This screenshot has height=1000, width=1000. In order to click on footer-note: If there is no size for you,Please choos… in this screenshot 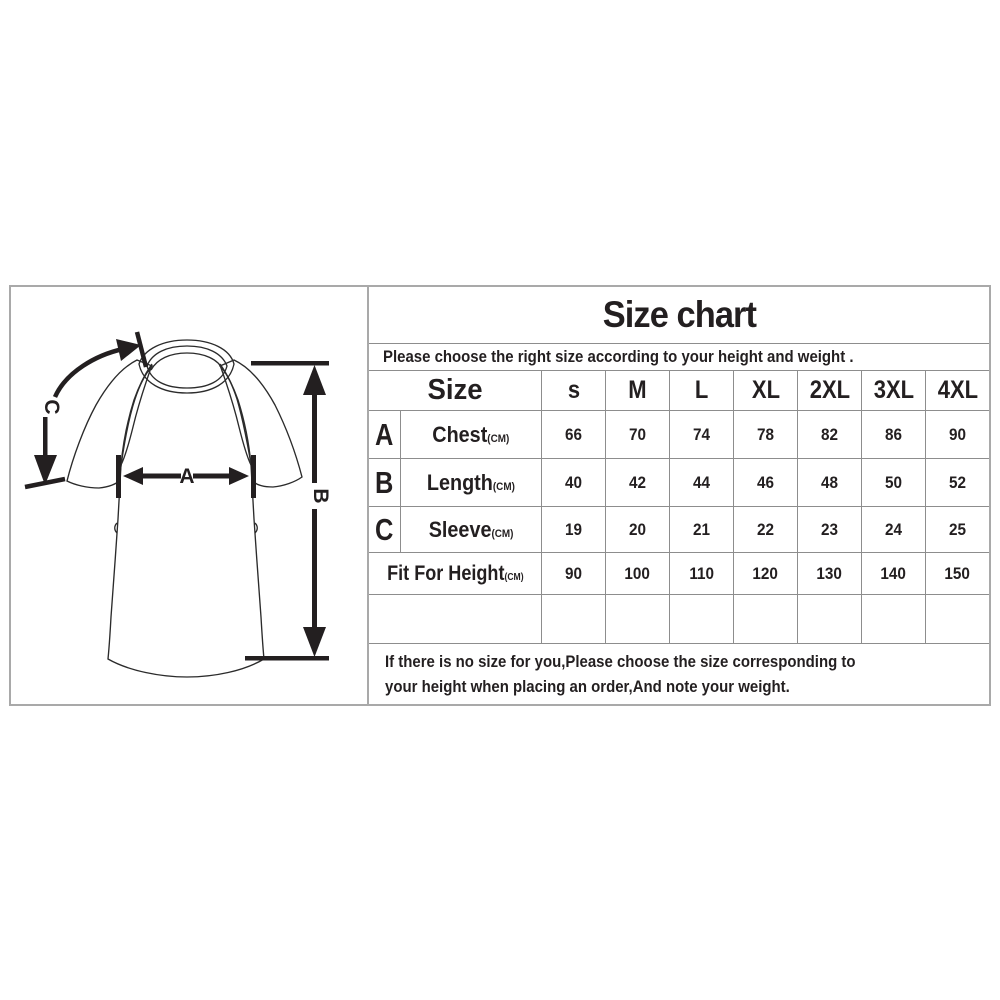, I will do `click(679, 673)`.